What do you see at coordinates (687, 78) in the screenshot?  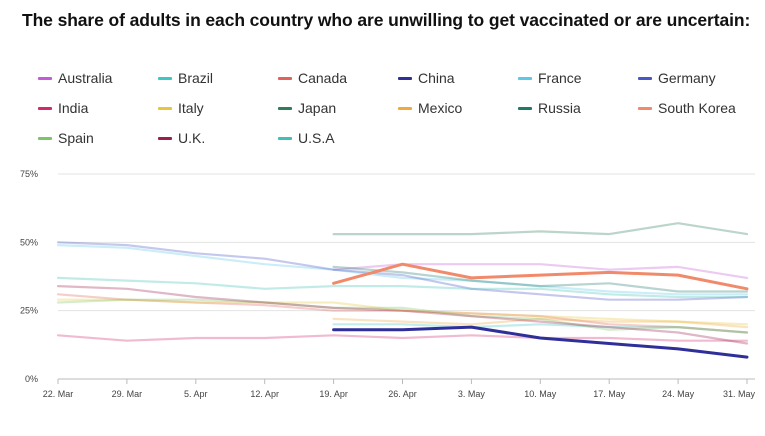 I see `legend-label: Germany` at bounding box center [687, 78].